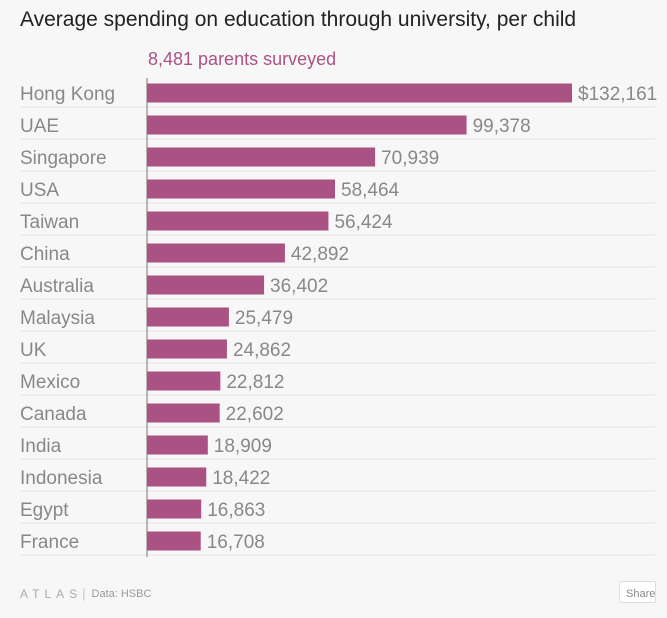 Image resolution: width=667 pixels, height=618 pixels. What do you see at coordinates (320, 254) in the screenshot?
I see `value-label: 42,892` at bounding box center [320, 254].